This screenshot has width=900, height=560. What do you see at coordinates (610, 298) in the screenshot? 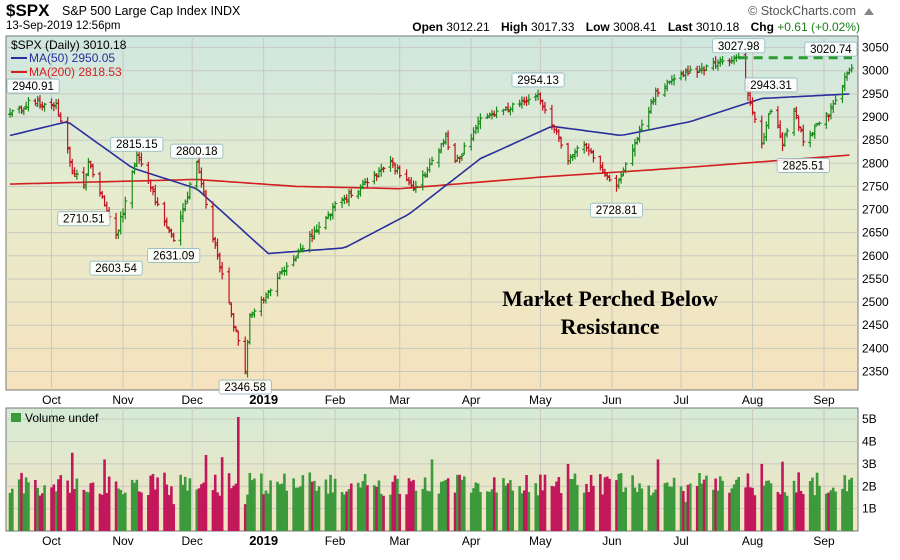
I see `annotation-line-1: Market Perched Below` at bounding box center [610, 298].